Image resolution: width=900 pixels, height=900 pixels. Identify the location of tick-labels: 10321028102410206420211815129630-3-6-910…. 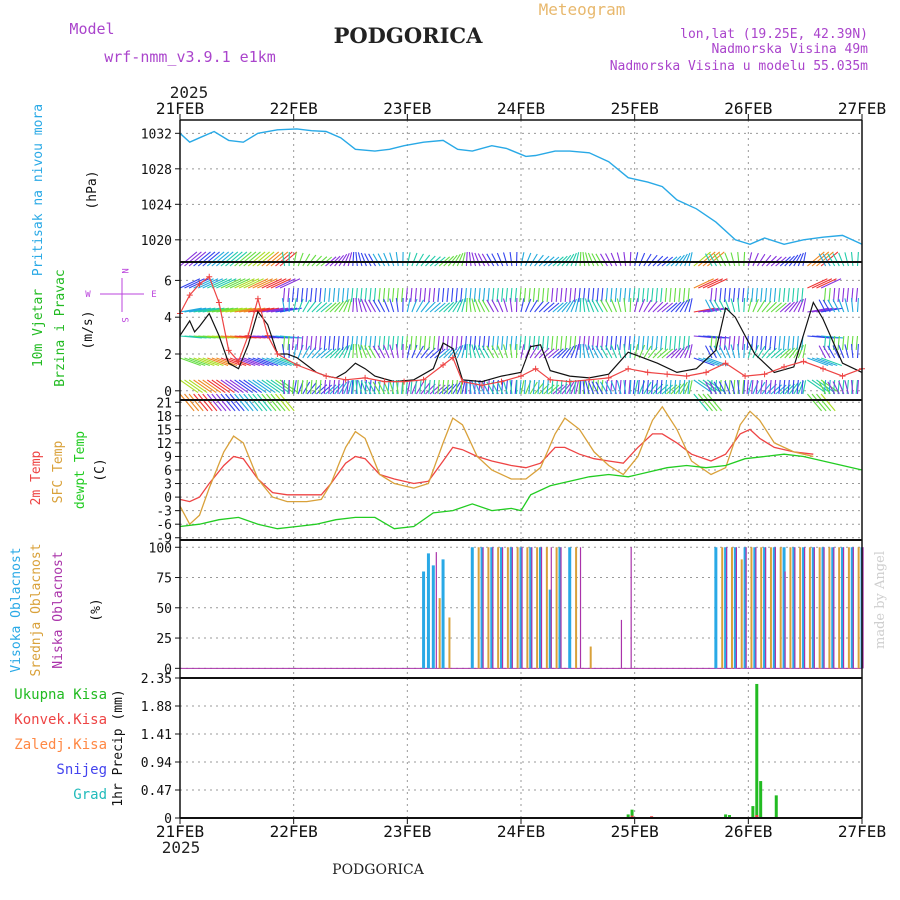
(156, 477).